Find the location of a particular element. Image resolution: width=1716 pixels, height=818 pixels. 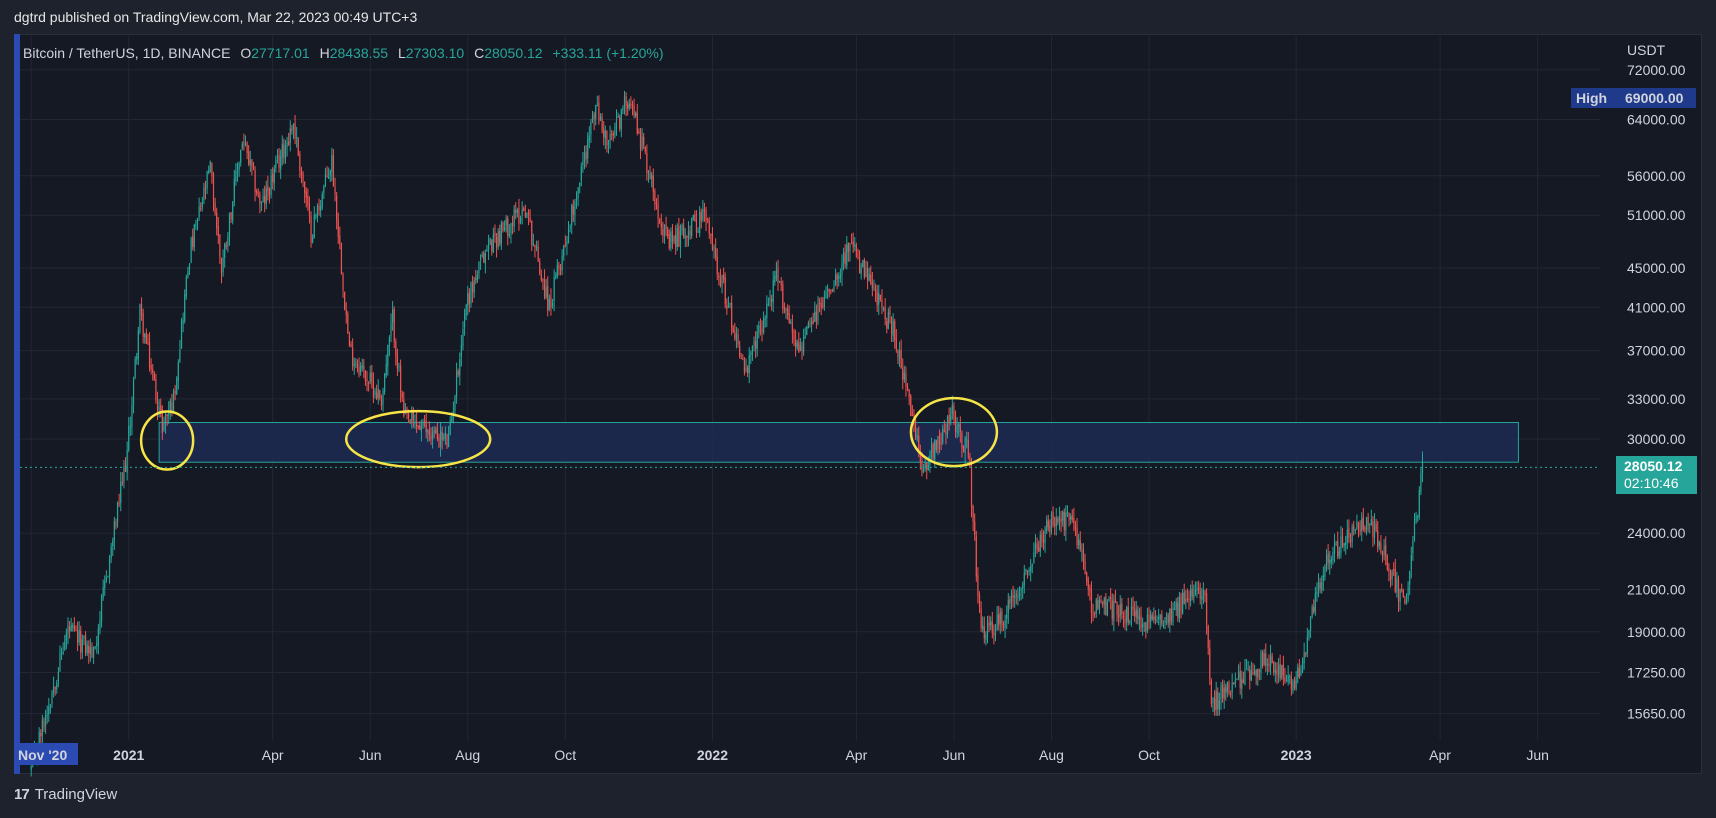

y-tick-label: 72000.00 is located at coordinates (1656, 70).